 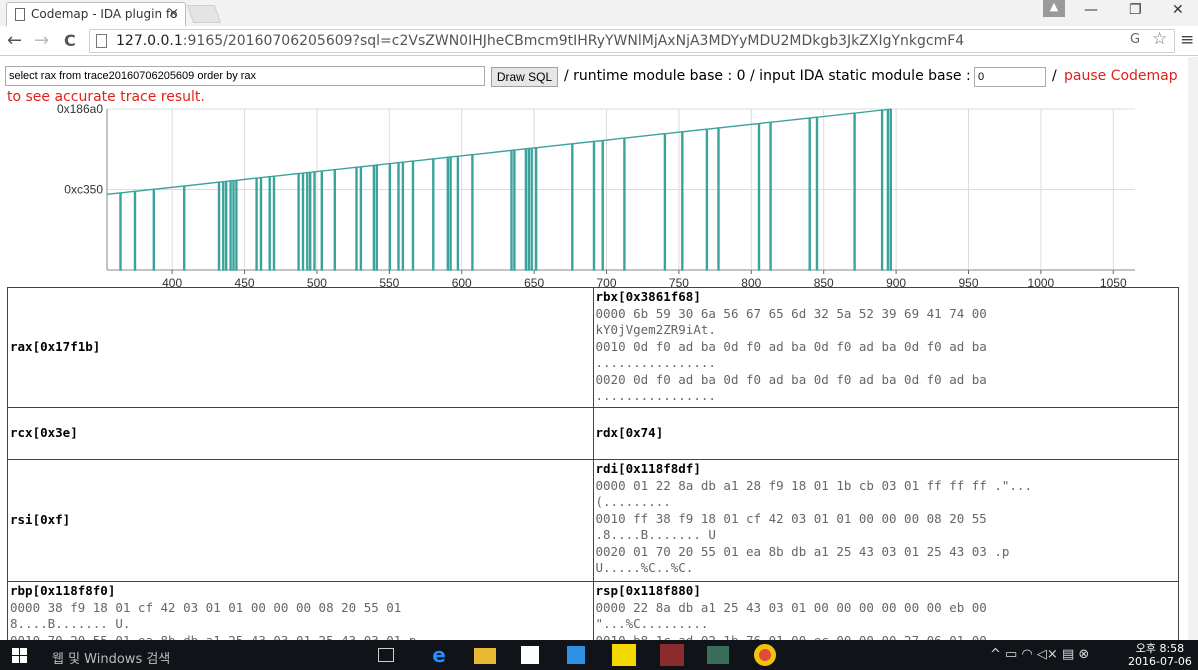 I want to click on x-tick-label: 1000, so click(x=1041, y=283).